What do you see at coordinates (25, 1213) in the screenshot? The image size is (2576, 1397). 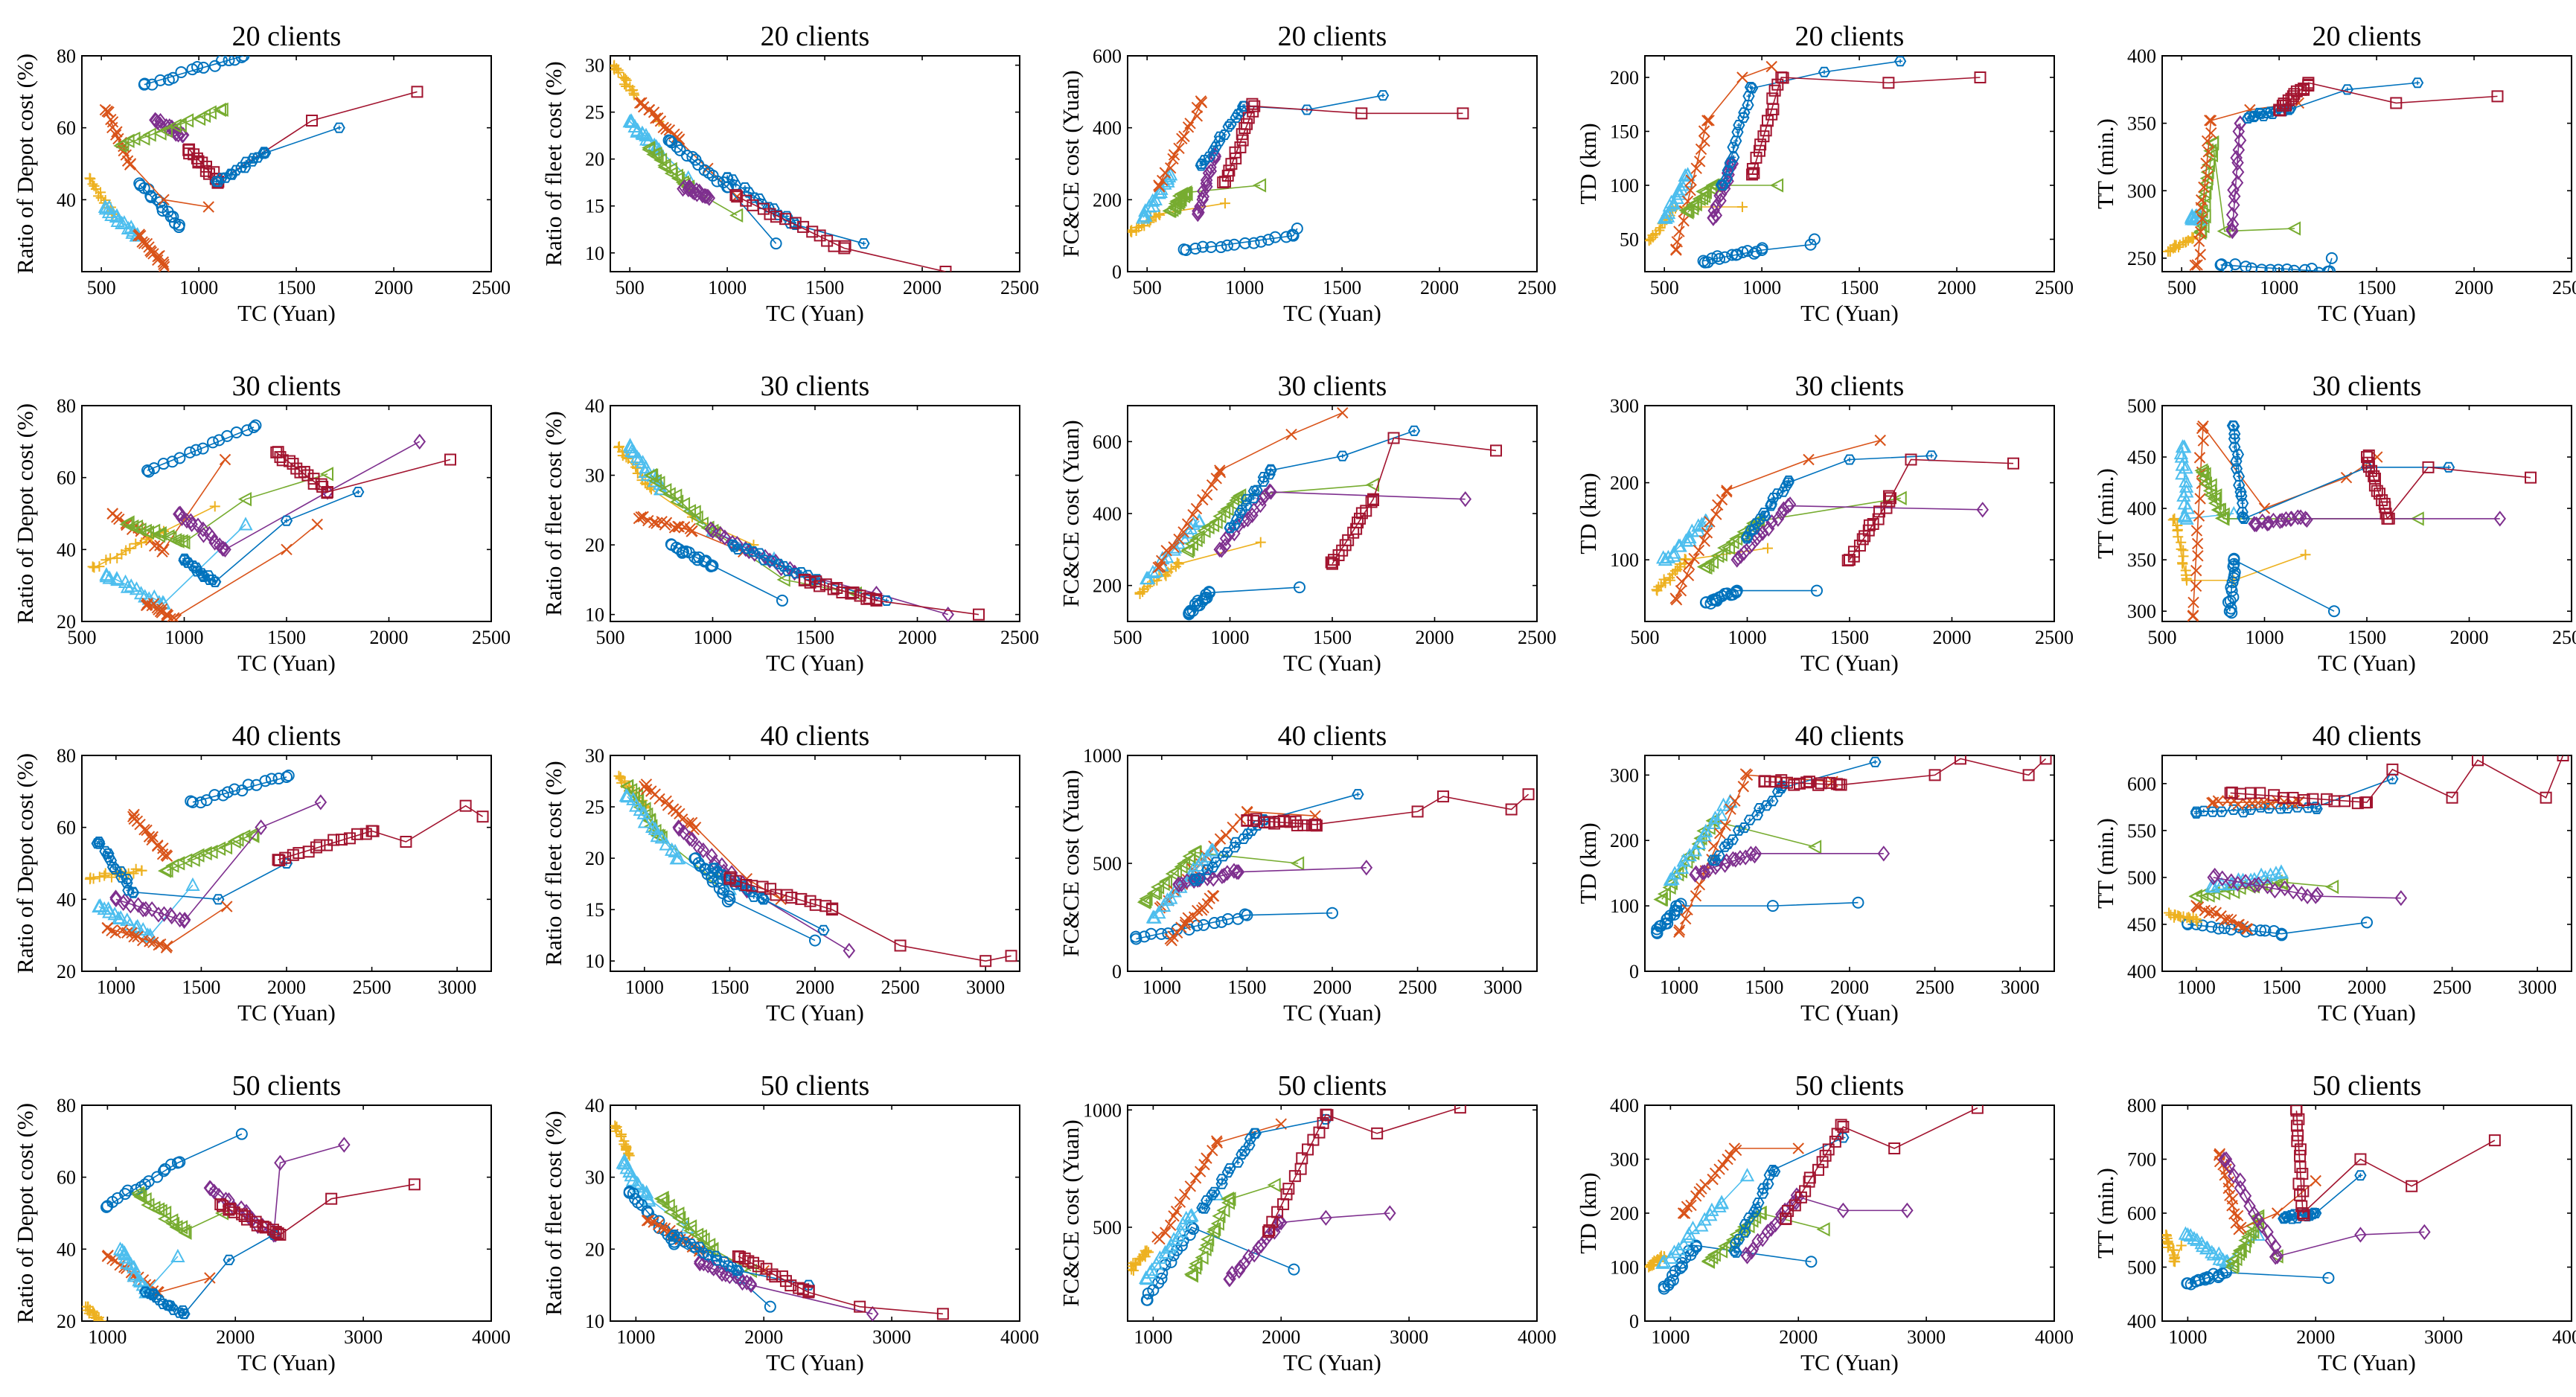 I see `y-axis-label: Ratio of Depot cost (%)` at bounding box center [25, 1213].